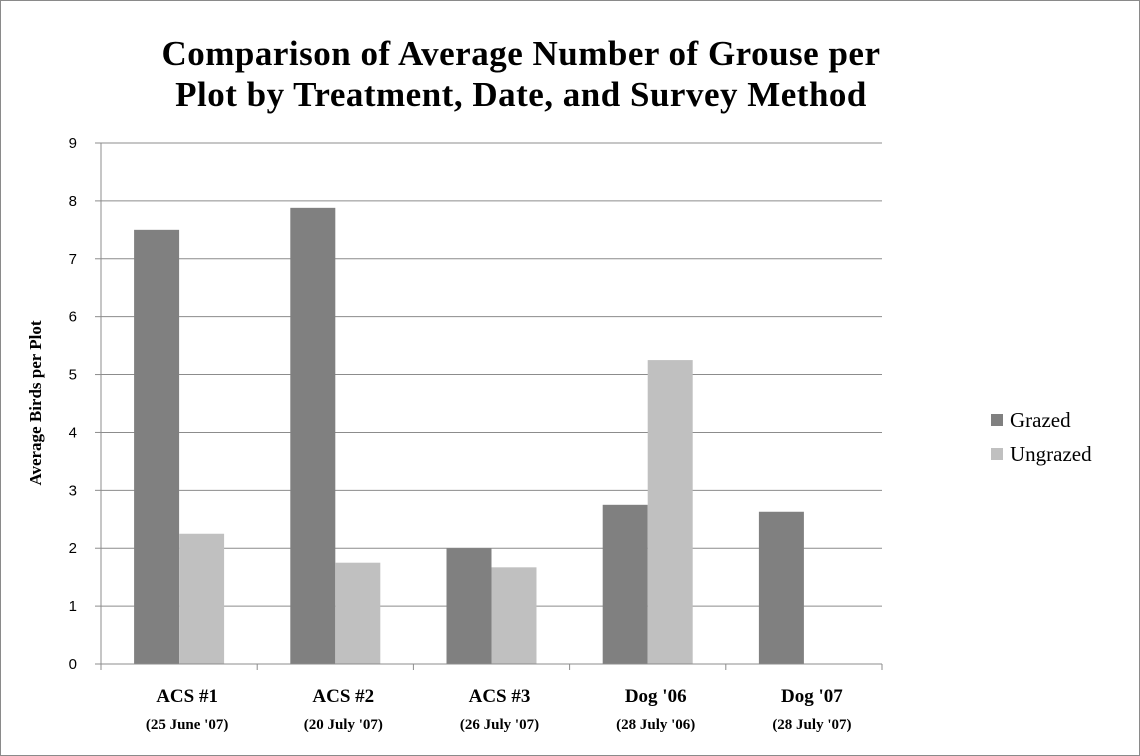  Describe the element at coordinates (73, 548) in the screenshot. I see `y-tick-label-2: 2` at that location.